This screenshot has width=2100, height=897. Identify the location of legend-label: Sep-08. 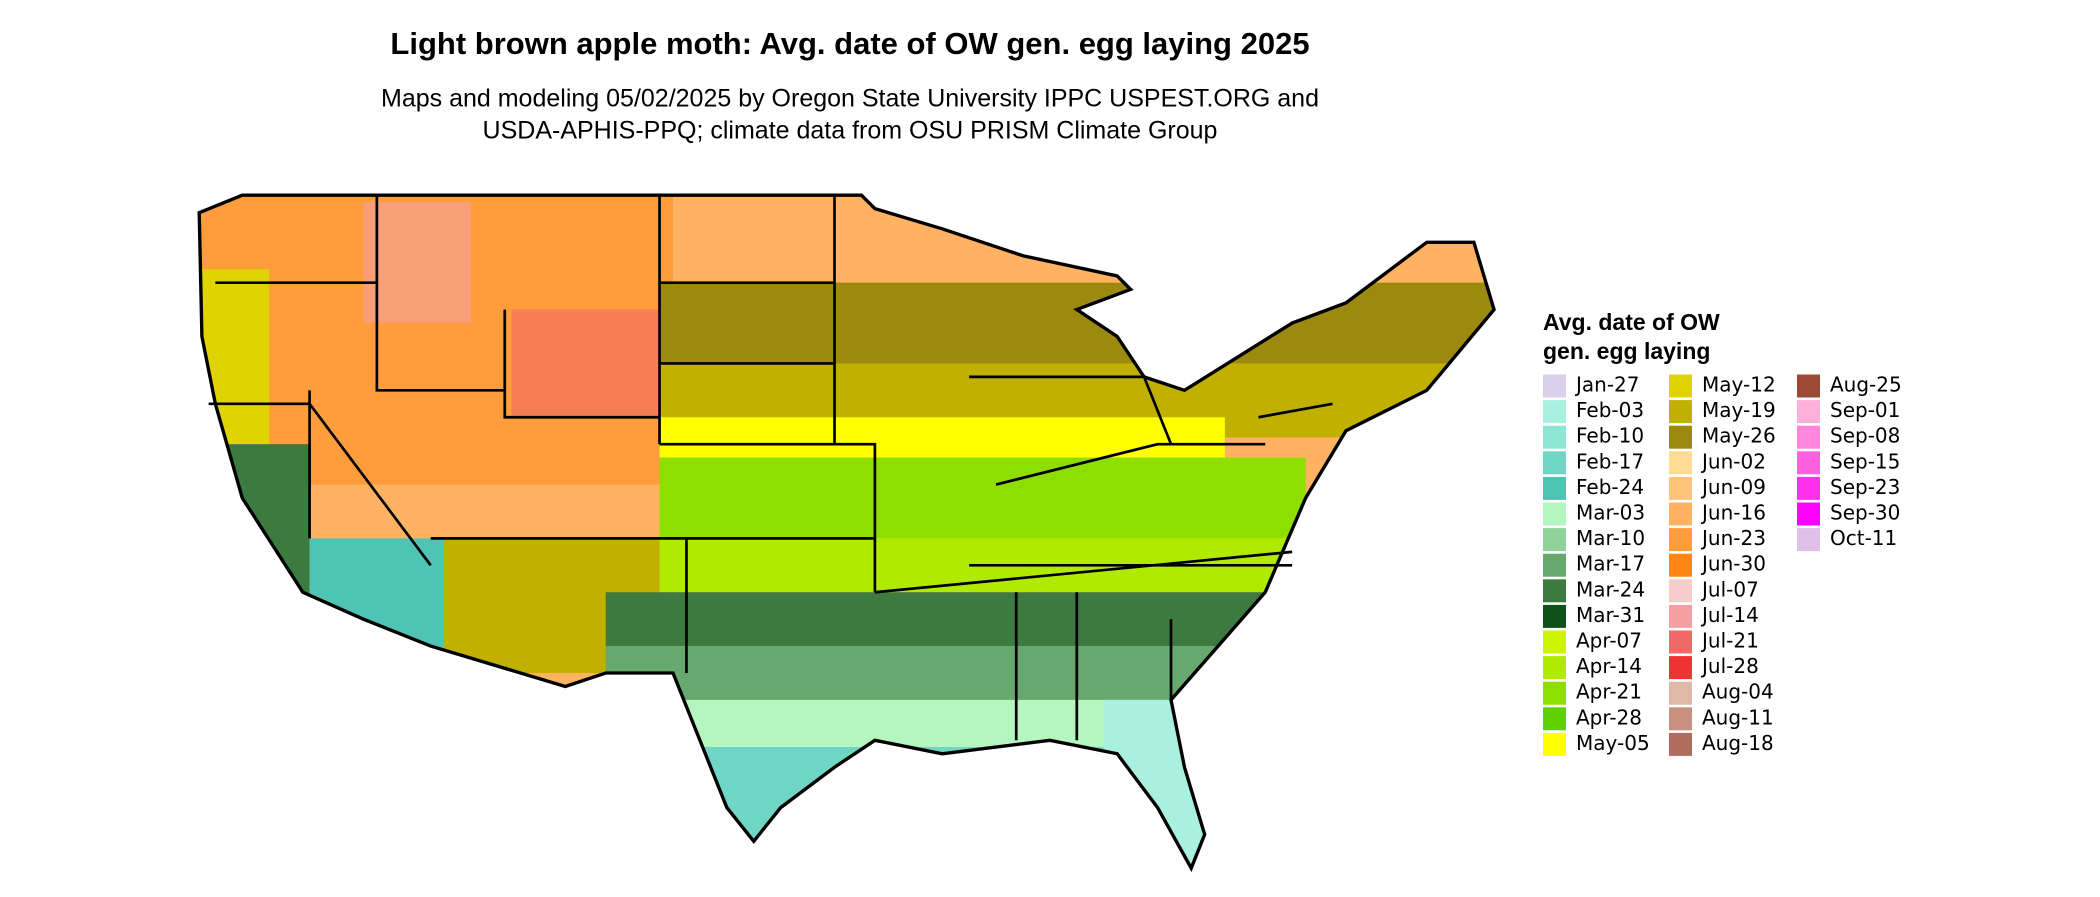
(1865, 436).